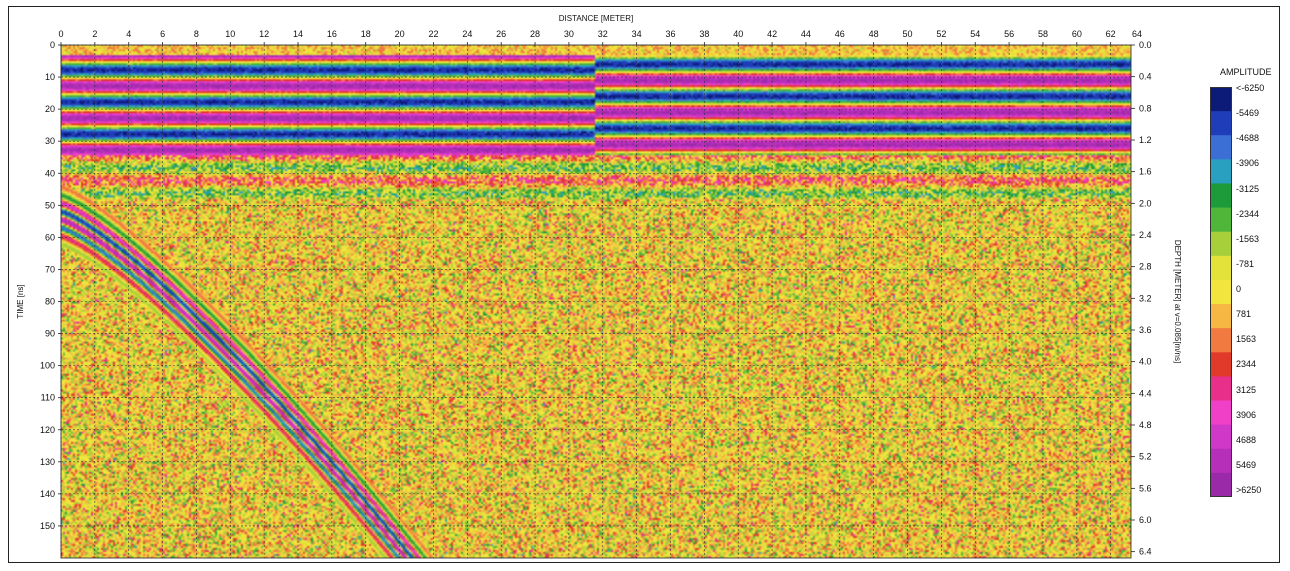 This screenshot has width=1290, height=571. What do you see at coordinates (433, 34) in the screenshot?
I see `x-tick-label: 22` at bounding box center [433, 34].